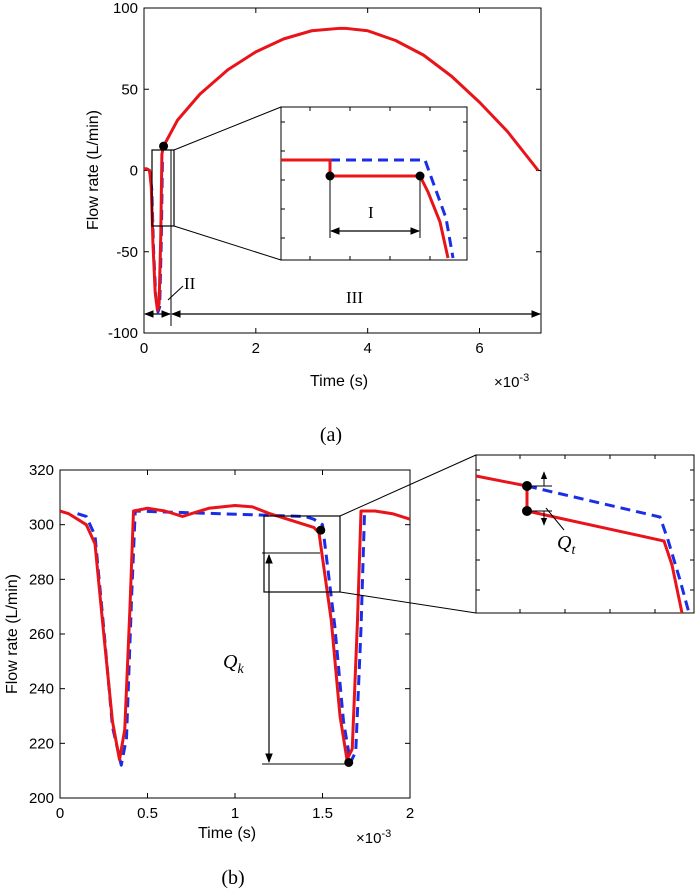 The image size is (700, 893). Describe the element at coordinates (479, 348) in the screenshot. I see `x-tick-label: 6` at that location.